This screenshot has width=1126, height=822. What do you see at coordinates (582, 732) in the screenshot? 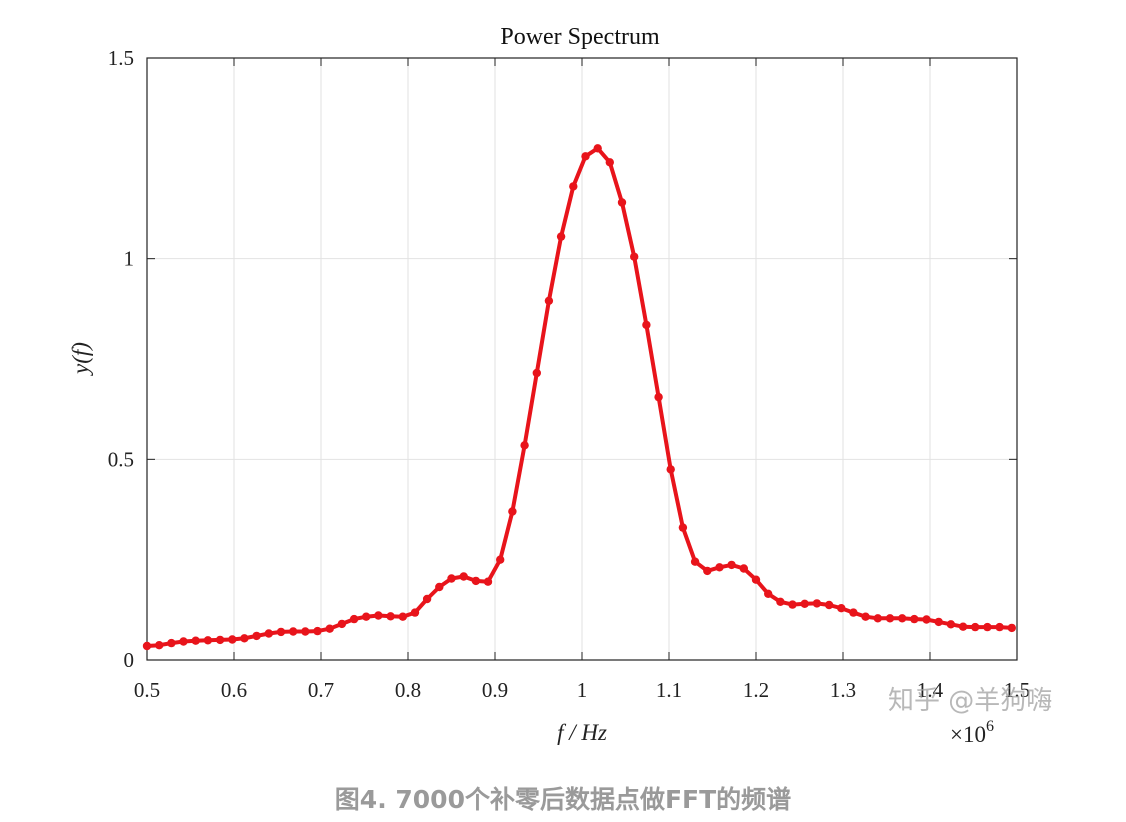
I see `x-axis-label: f / Hz` at bounding box center [582, 732].